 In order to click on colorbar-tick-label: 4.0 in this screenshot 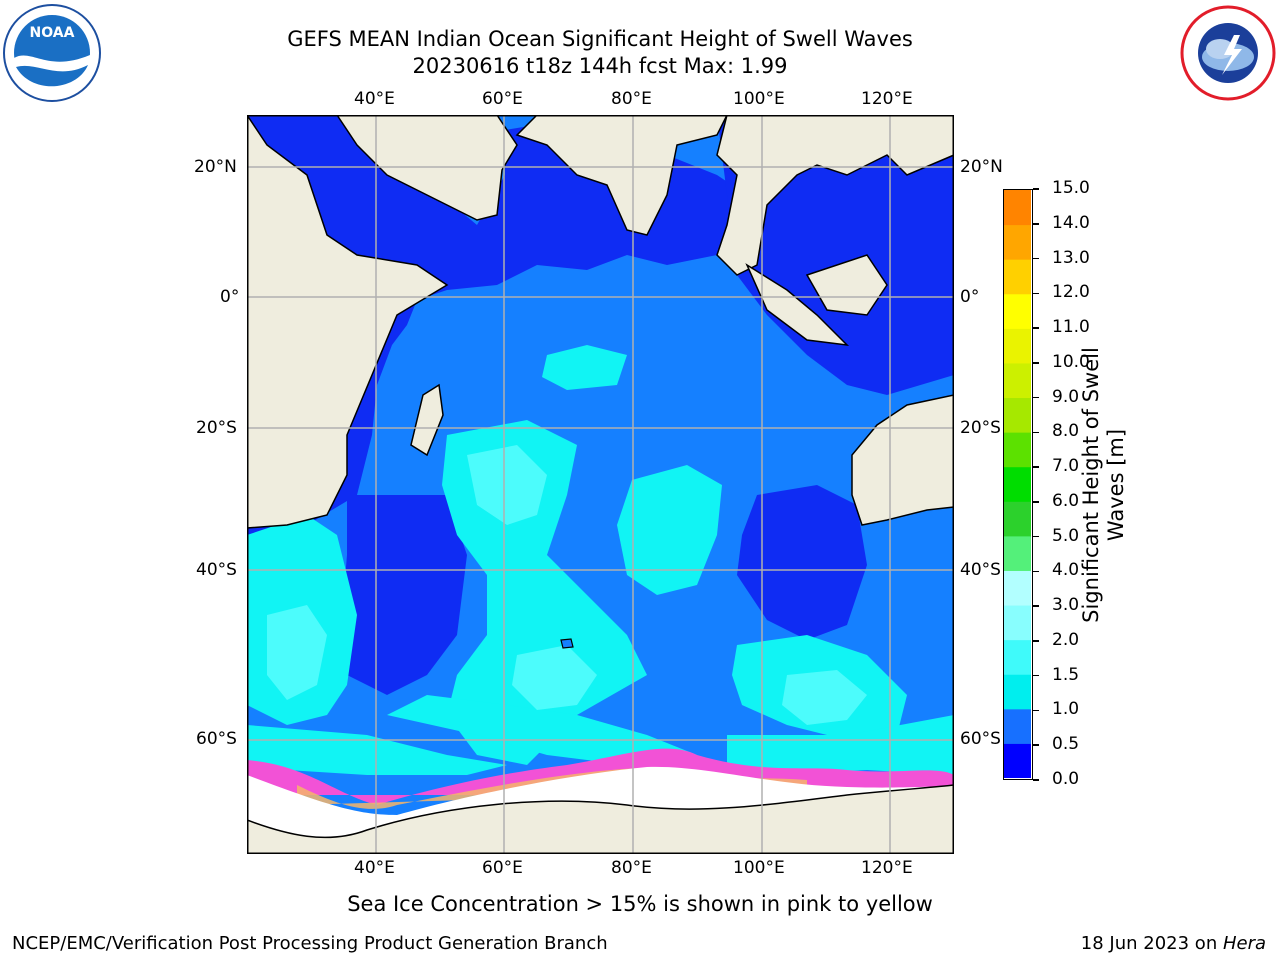, I will do `click(1066, 570)`.